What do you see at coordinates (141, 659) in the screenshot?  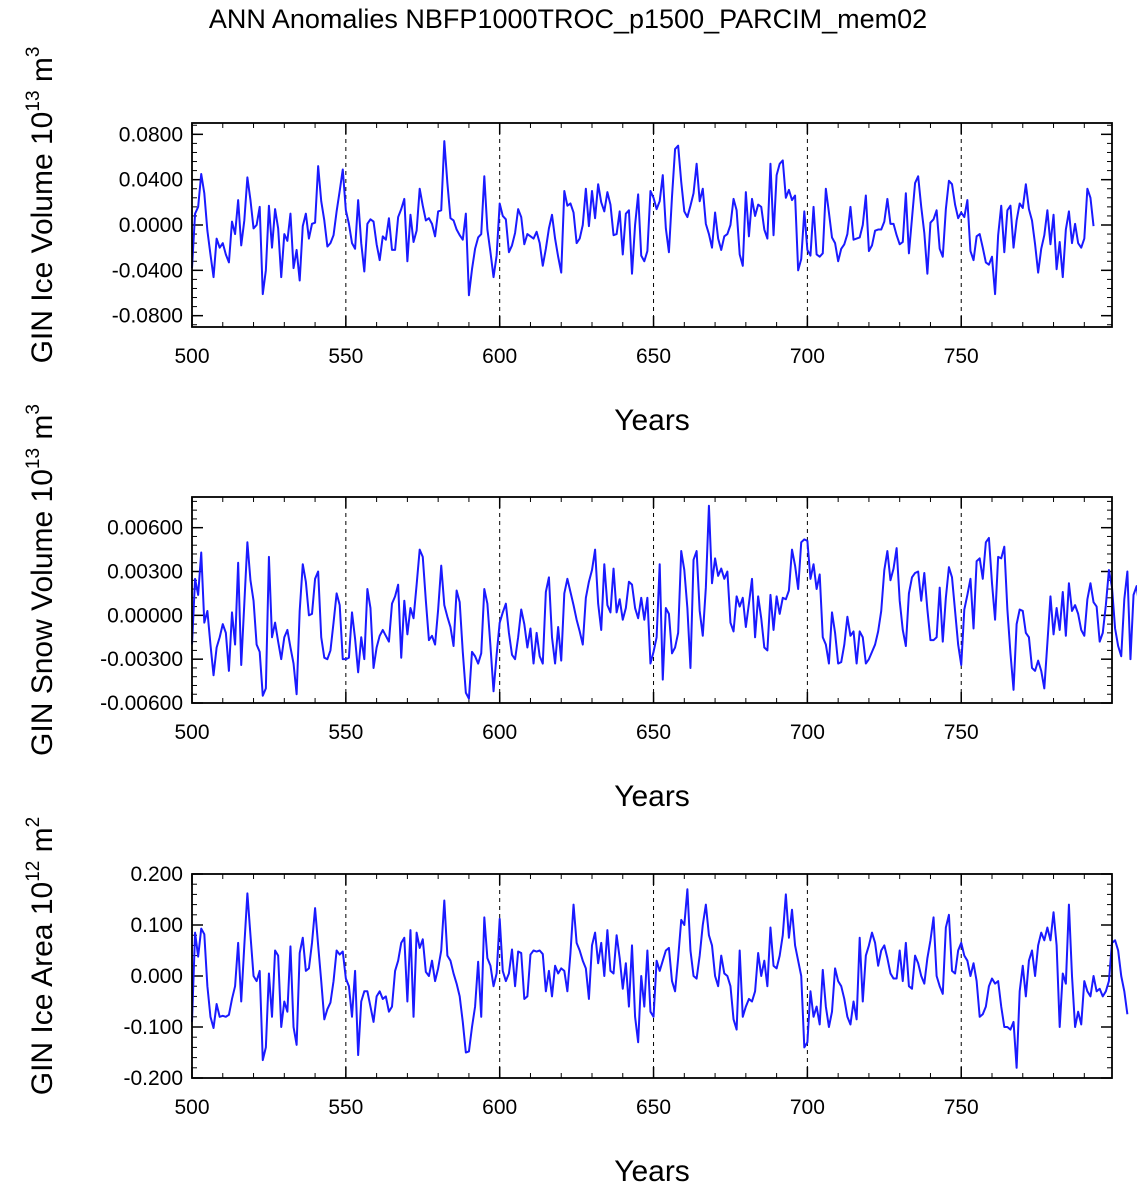 I see `y-tick-label: -0.00300` at bounding box center [141, 659].